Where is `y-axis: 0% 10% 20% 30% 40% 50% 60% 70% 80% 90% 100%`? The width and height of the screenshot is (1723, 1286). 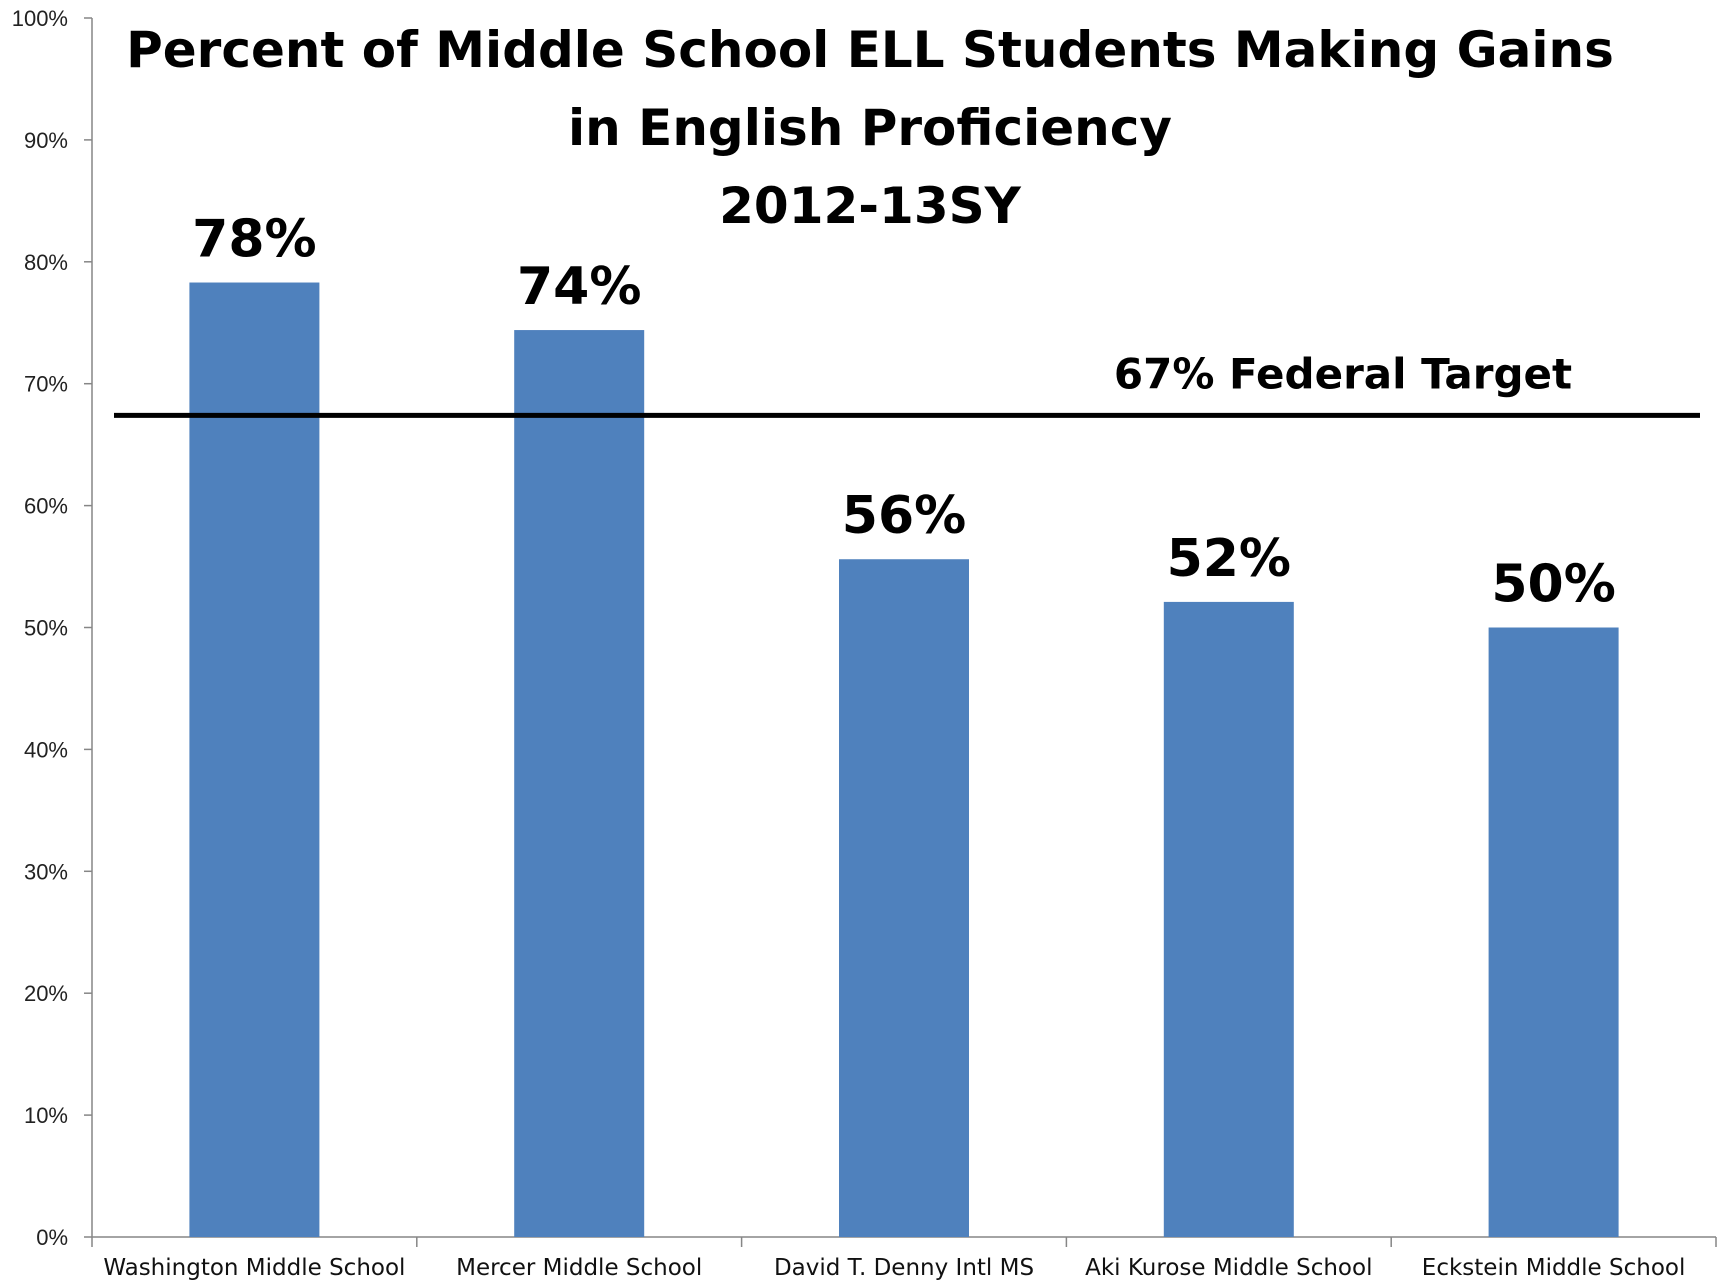
y-axis: 0% 10% 20% 30% 40% 50% 60% 70% 80% 90% 100% is located at coordinates (52, 628).